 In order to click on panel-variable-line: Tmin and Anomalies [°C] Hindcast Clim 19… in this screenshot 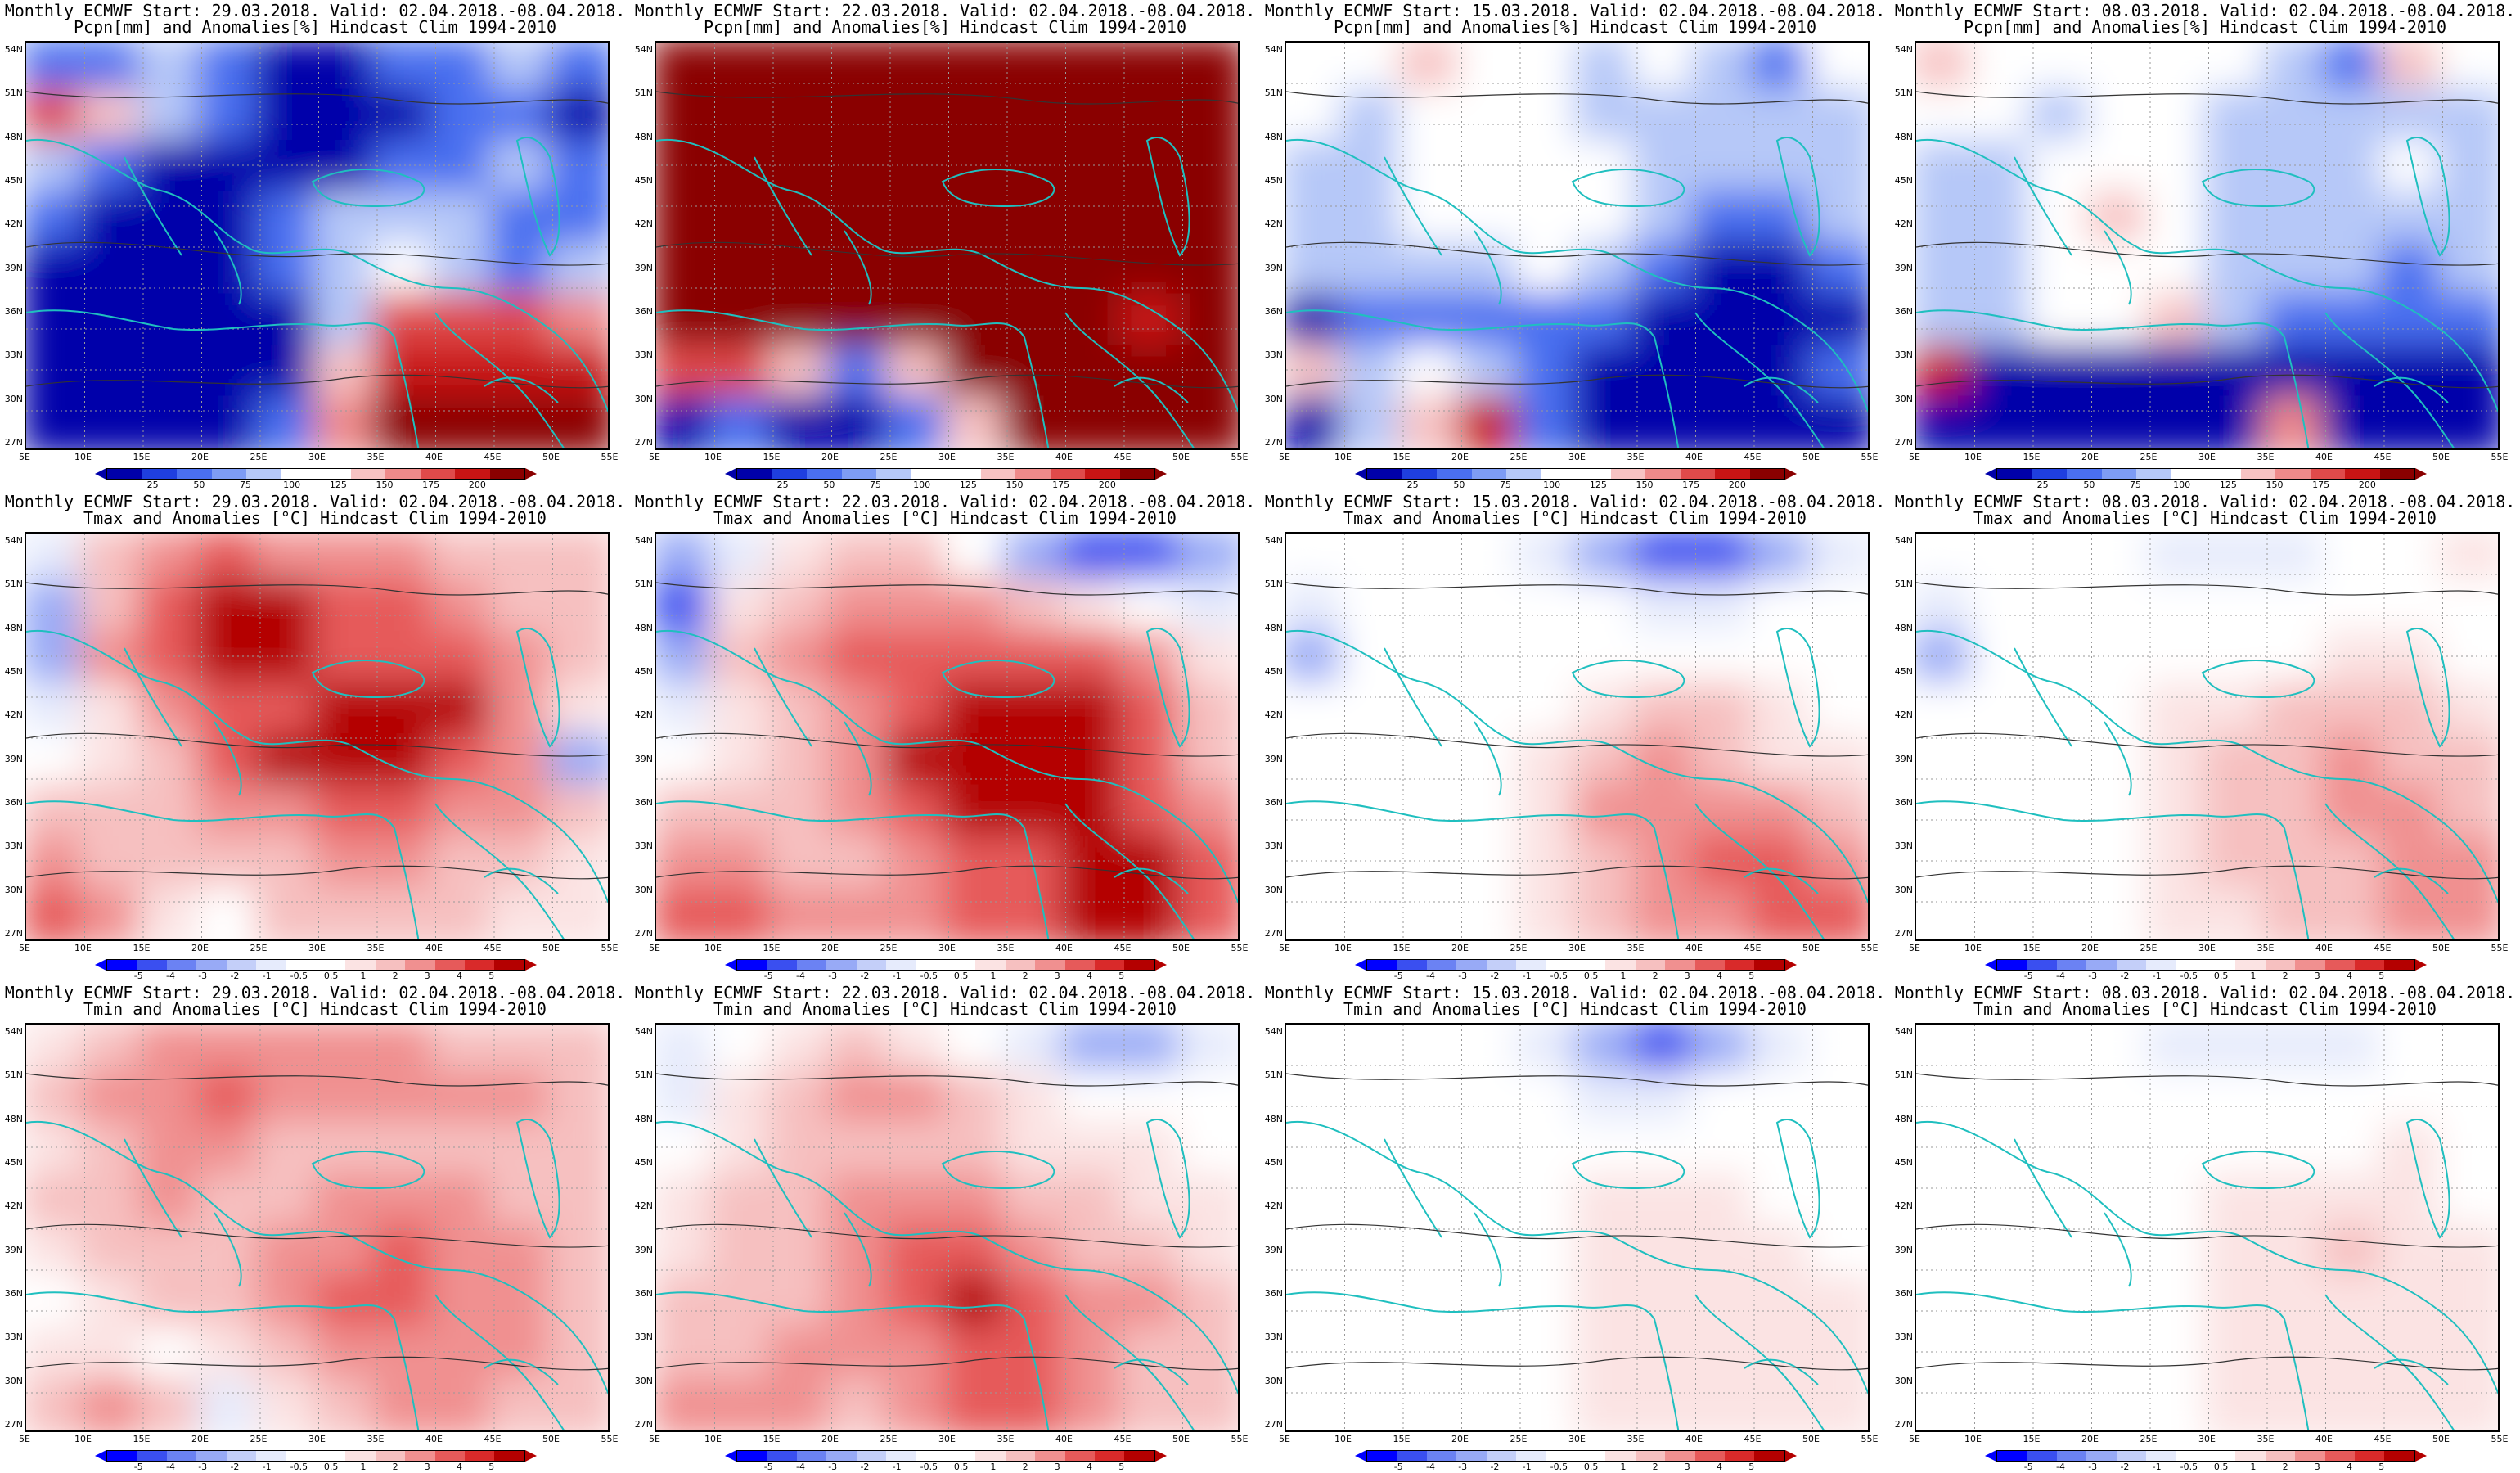, I will do `click(2205, 1009)`.